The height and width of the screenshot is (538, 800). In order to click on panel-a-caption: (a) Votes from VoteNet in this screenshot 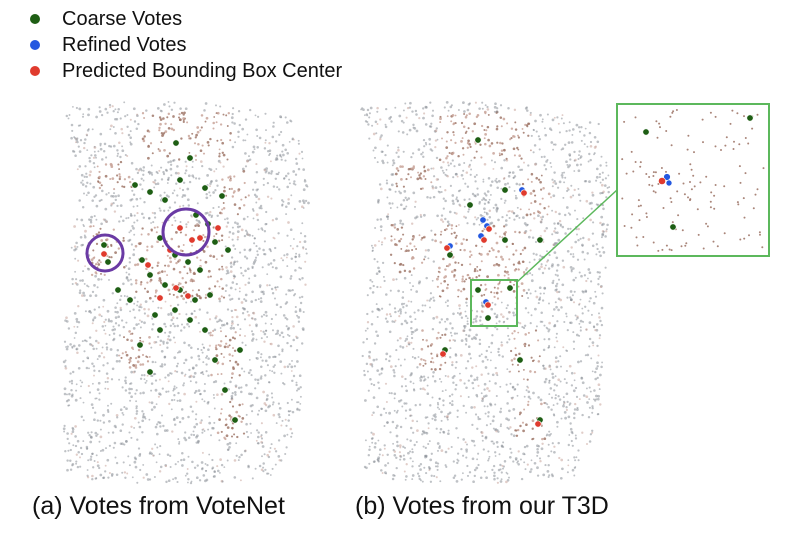, I will do `click(158, 506)`.